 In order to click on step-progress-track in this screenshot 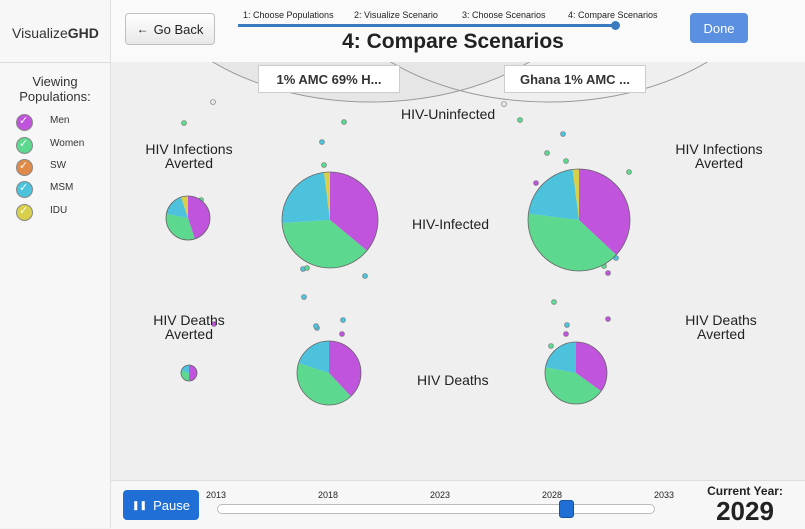, I will do `click(427, 25)`.